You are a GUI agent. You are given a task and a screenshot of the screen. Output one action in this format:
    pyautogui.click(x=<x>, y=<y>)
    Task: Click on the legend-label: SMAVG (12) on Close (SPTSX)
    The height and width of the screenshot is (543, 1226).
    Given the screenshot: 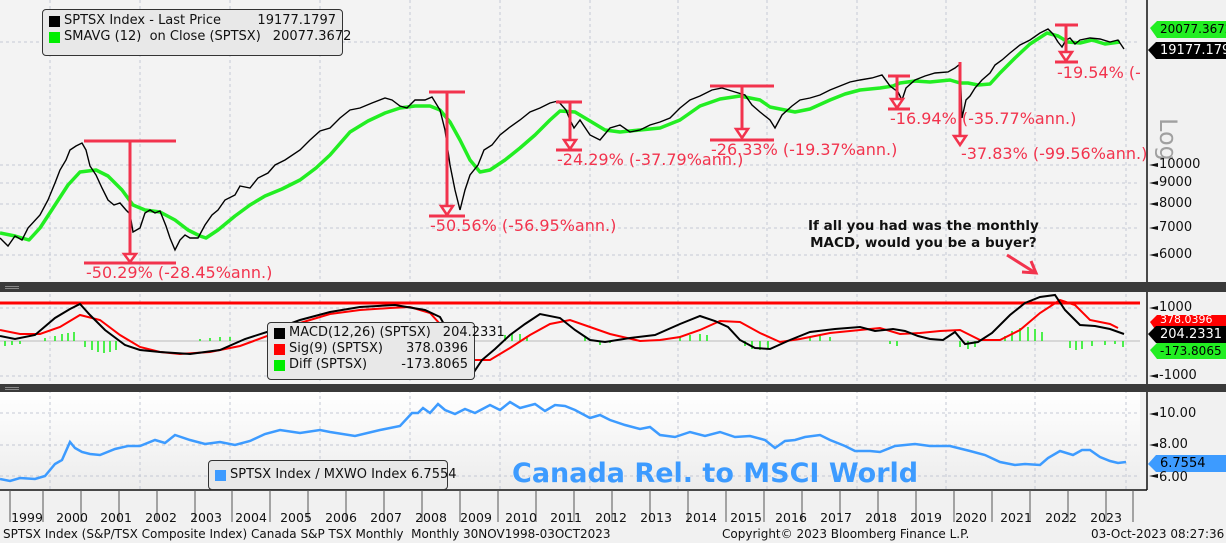 What is the action you would take?
    pyautogui.click(x=162, y=36)
    